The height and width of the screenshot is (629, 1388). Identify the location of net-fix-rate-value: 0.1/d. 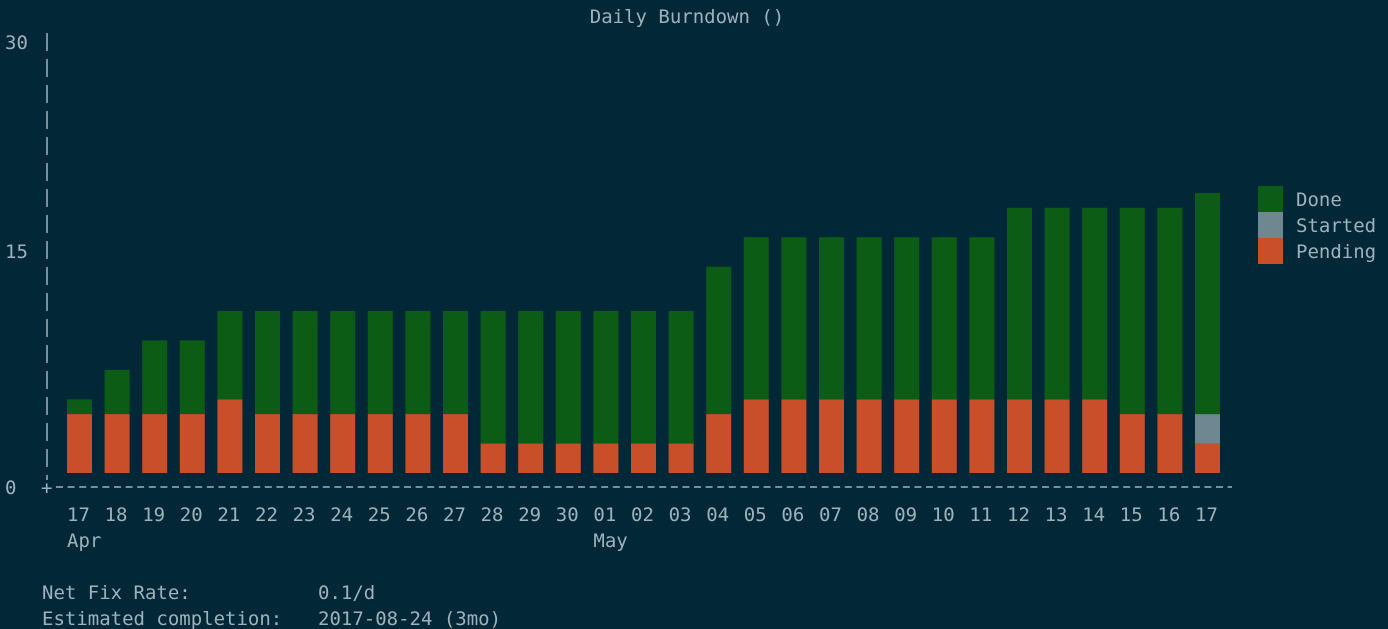
(346, 593).